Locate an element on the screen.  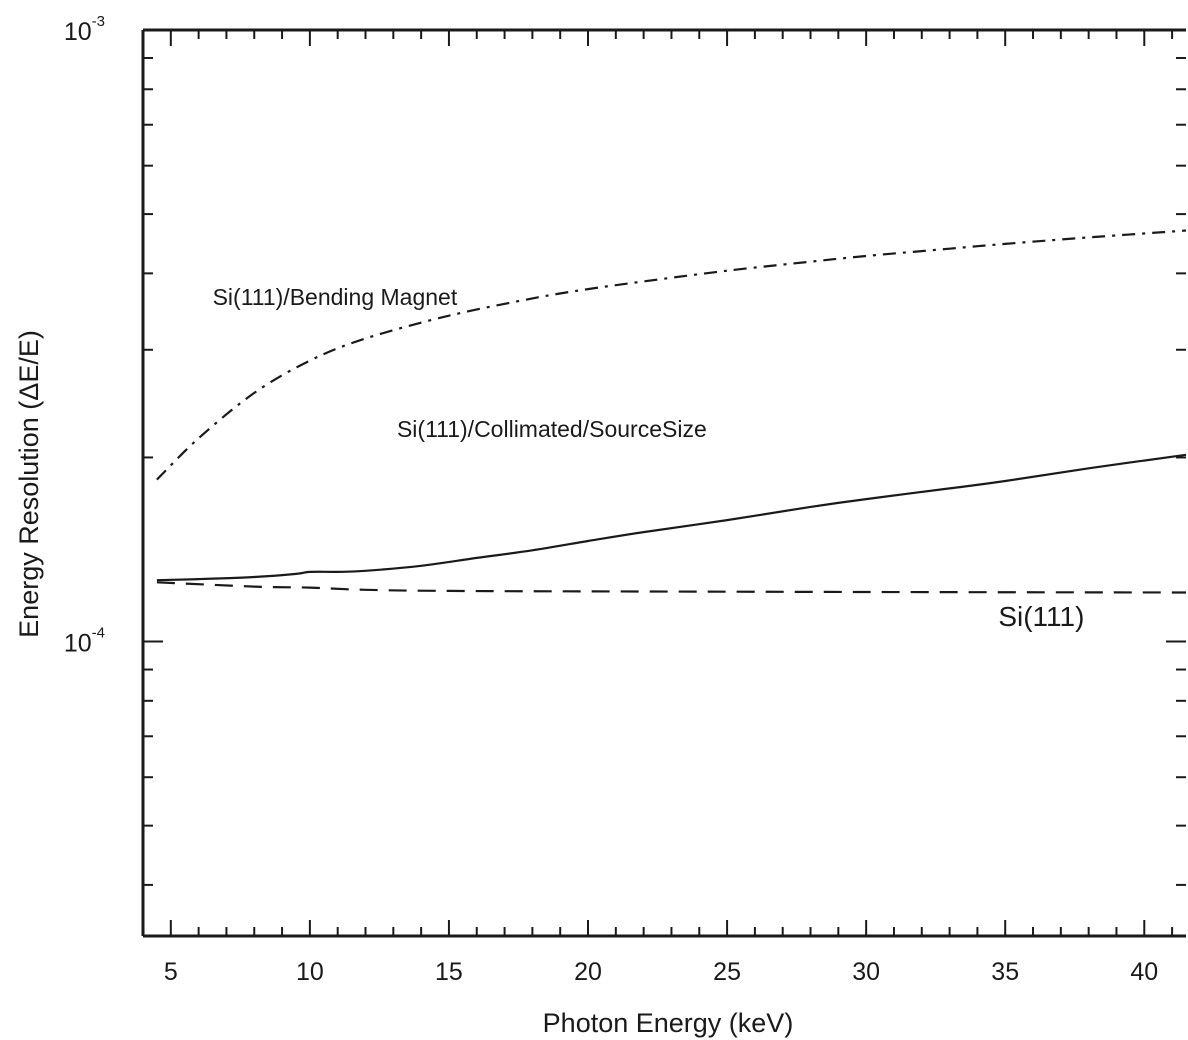
x-tick-label: 25 is located at coordinates (727, 972).